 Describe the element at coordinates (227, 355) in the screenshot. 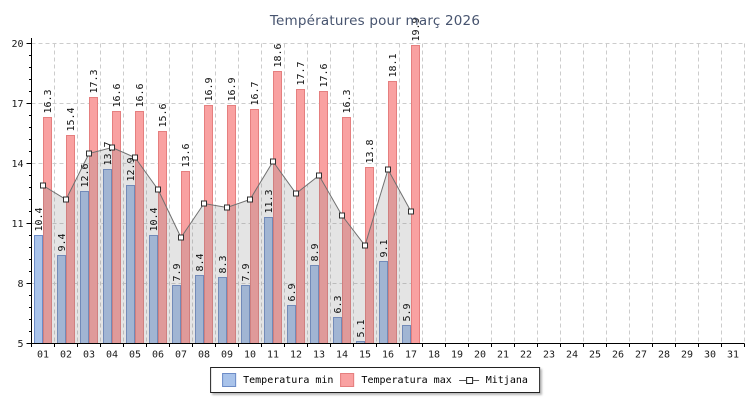

I see `x-tick-label: 09` at that location.